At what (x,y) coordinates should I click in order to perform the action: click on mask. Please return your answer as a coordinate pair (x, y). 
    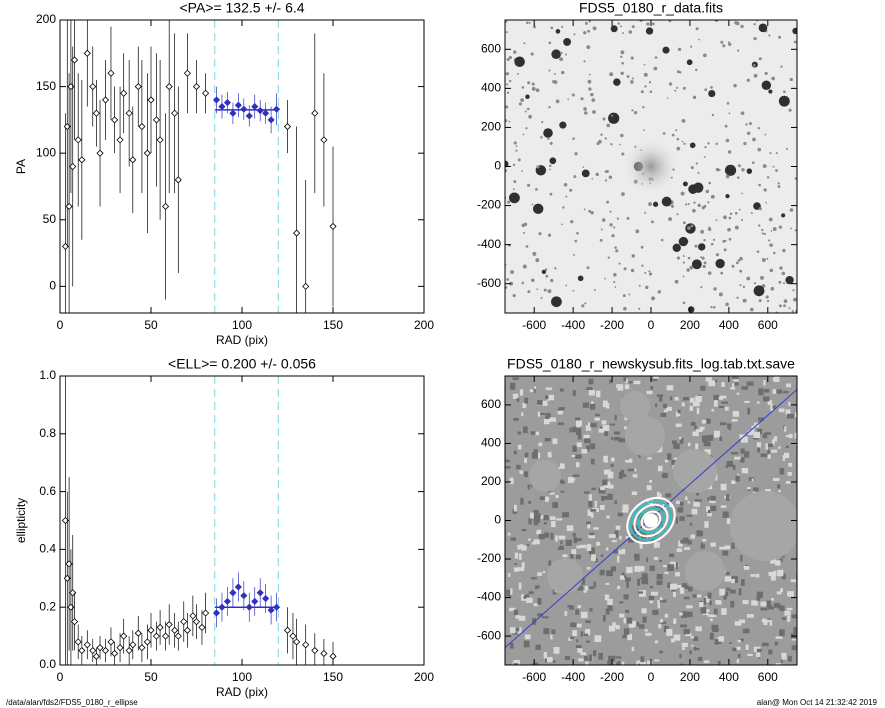
    Looking at the image, I should click on (645, 436).